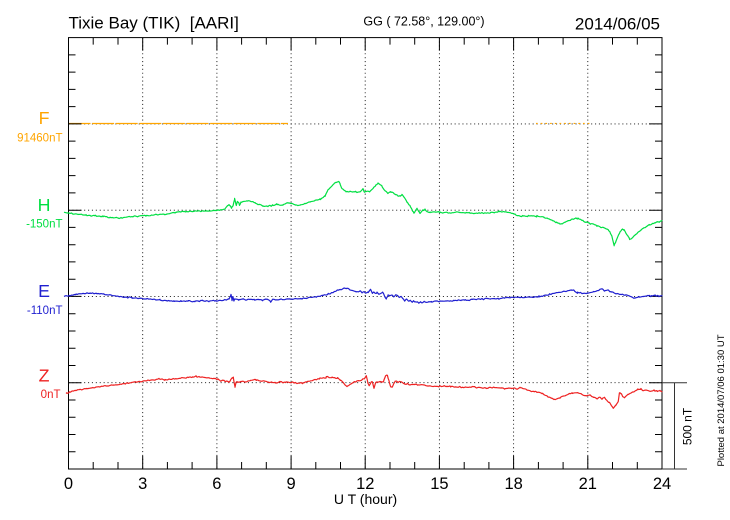 This screenshot has height=520, width=730. I want to click on svg-text: GG ( 72.58°, 129.00°), so click(423, 21).